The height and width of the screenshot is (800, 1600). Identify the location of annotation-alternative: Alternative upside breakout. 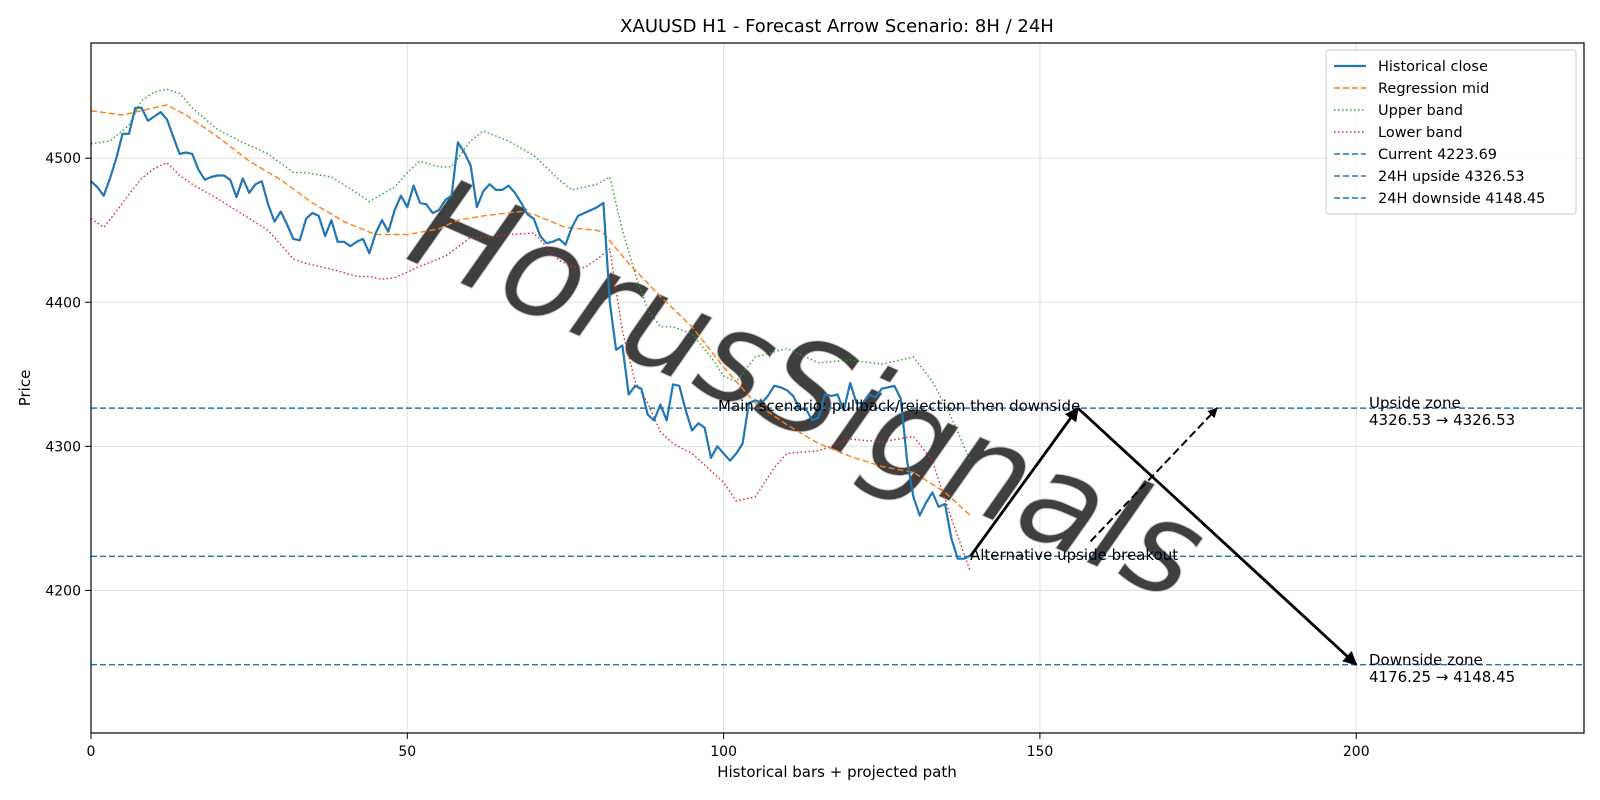
(1074, 555).